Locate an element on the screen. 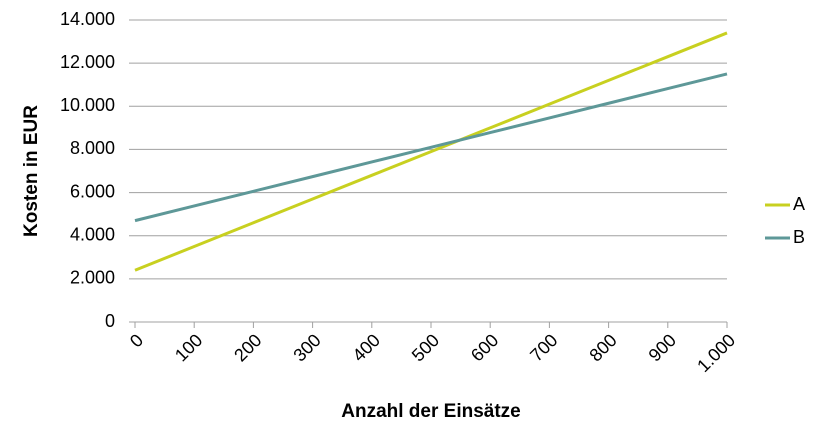  y-tick-label: 10.000 is located at coordinates (87, 105).